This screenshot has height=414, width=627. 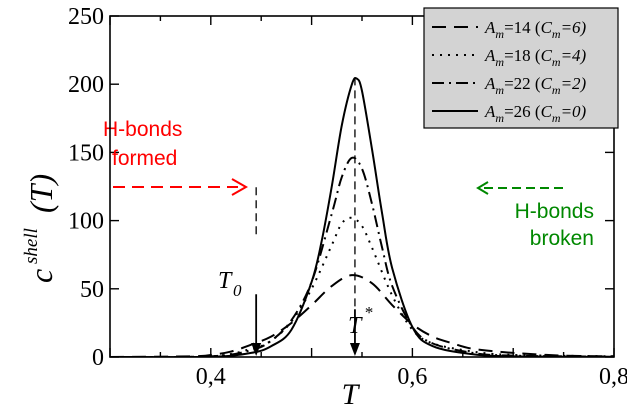 I want to click on x-tick-label: 0,8, so click(x=613, y=377).